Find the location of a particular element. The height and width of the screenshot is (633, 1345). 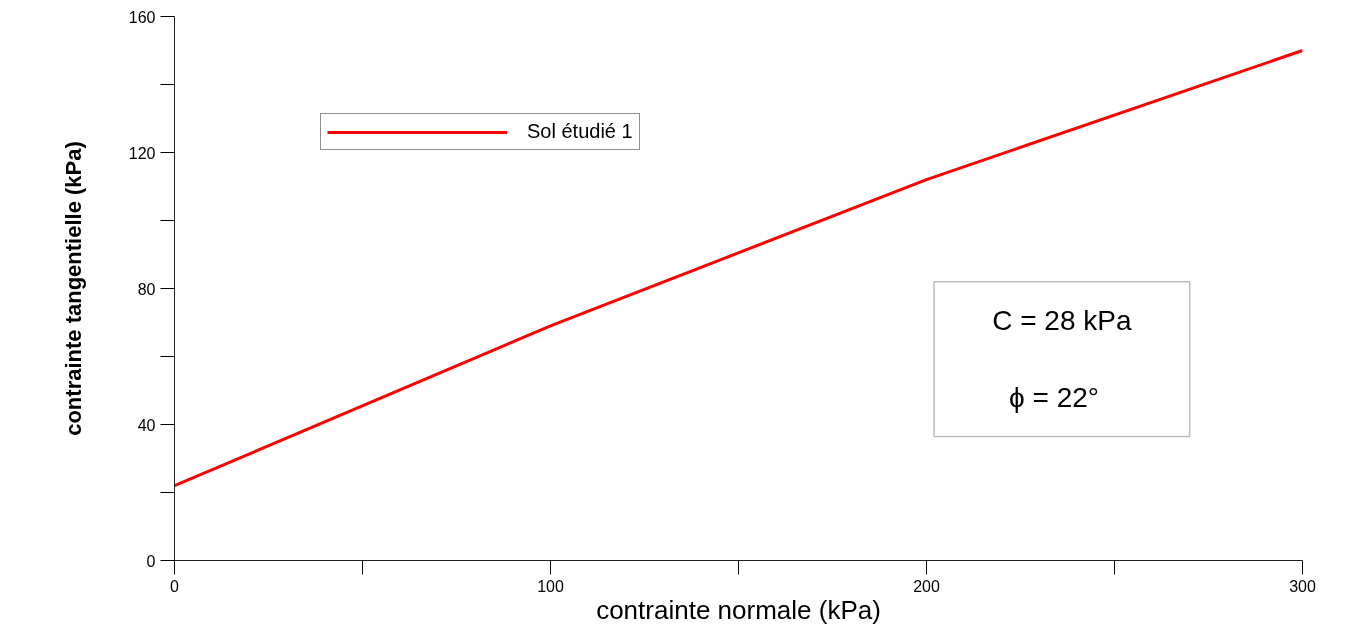

x-tick-label: 200 is located at coordinates (926, 586).